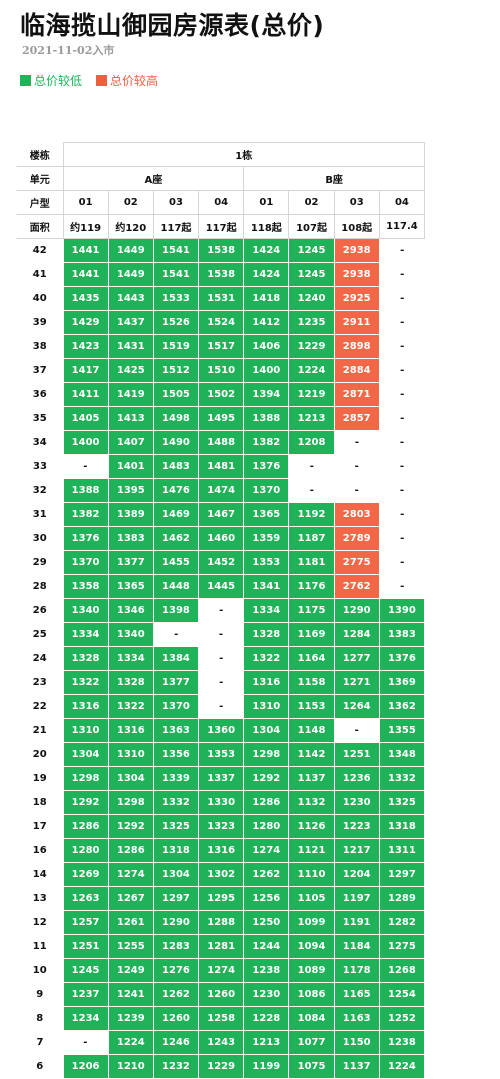  Describe the element at coordinates (402, 874) in the screenshot. I see `price-cell: 1297` at that location.